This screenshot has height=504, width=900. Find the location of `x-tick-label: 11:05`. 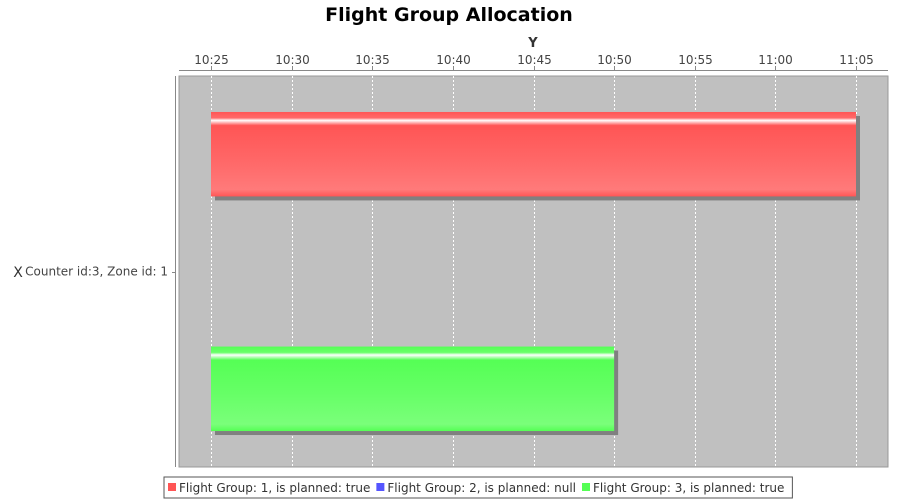

x-tick-label: 11:05 is located at coordinates (856, 60).